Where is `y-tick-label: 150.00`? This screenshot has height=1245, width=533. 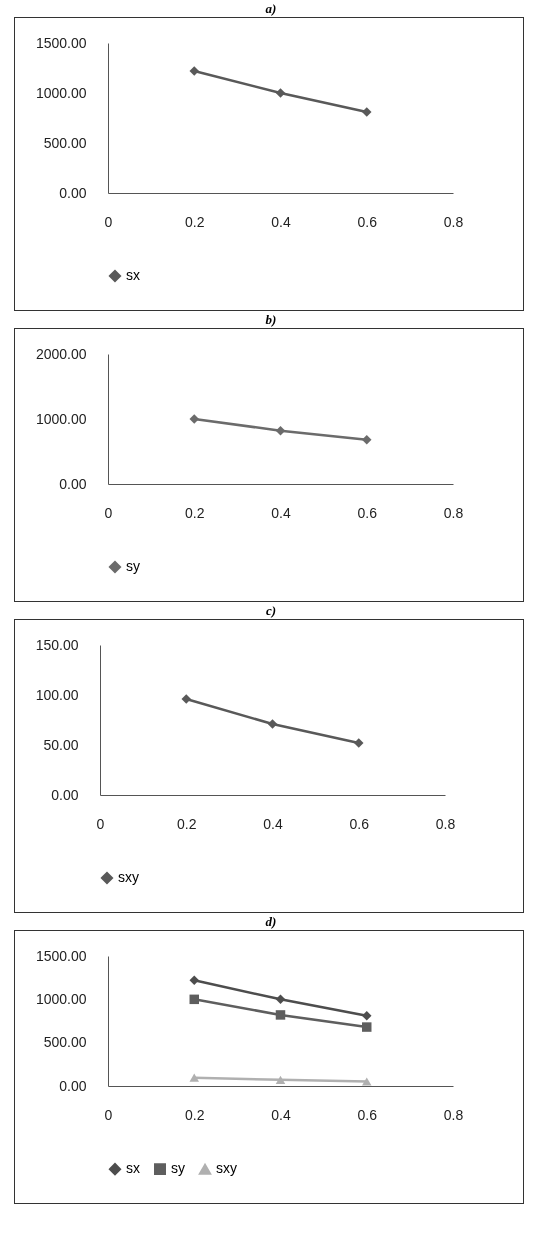 y-tick-label: 150.00 is located at coordinates (57, 644).